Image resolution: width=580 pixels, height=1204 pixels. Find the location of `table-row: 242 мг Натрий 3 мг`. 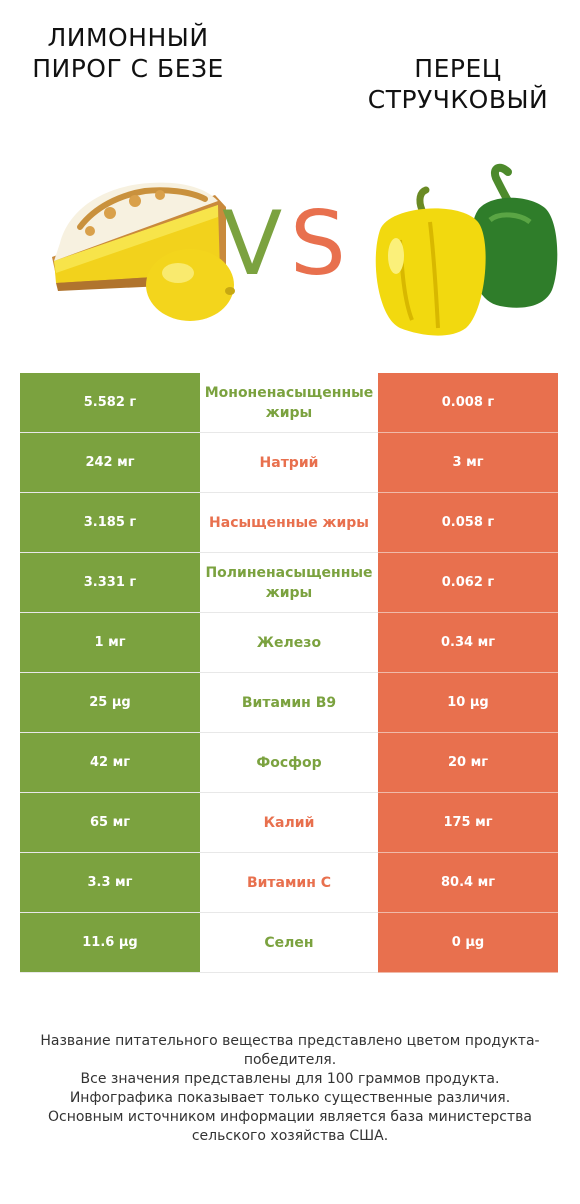

table-row: 242 мг Натрий 3 мг is located at coordinates (289, 463).